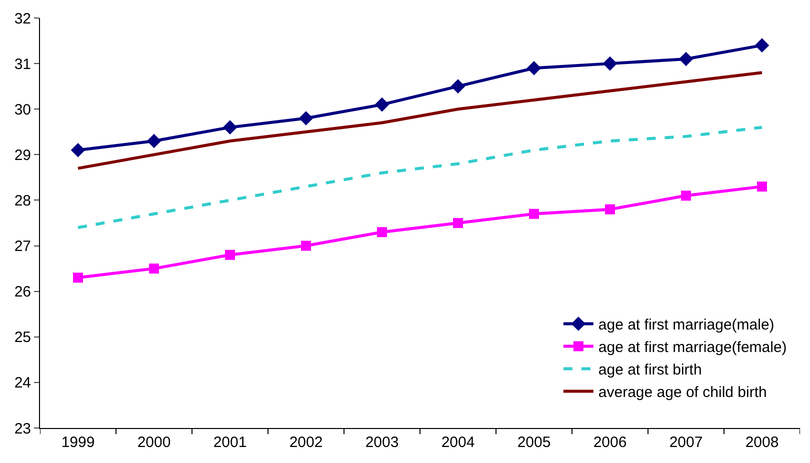  Describe the element at coordinates (22, 247) in the screenshot. I see `y-tick-label: 27` at that location.